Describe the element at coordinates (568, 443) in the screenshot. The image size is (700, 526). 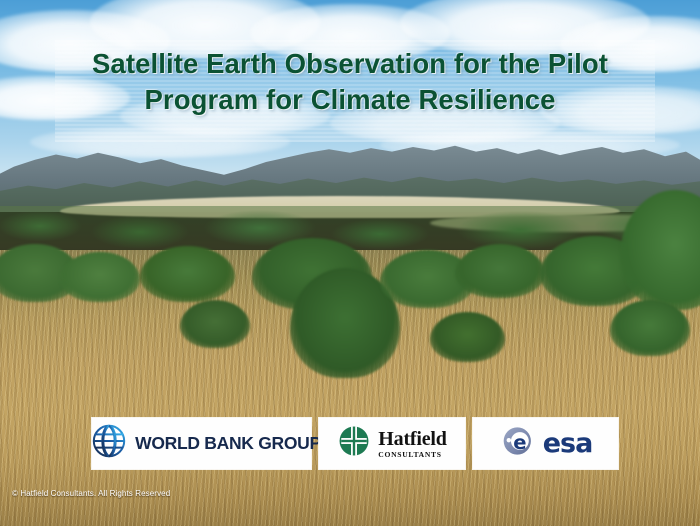
I see `esa-wordmark: esa` at that location.